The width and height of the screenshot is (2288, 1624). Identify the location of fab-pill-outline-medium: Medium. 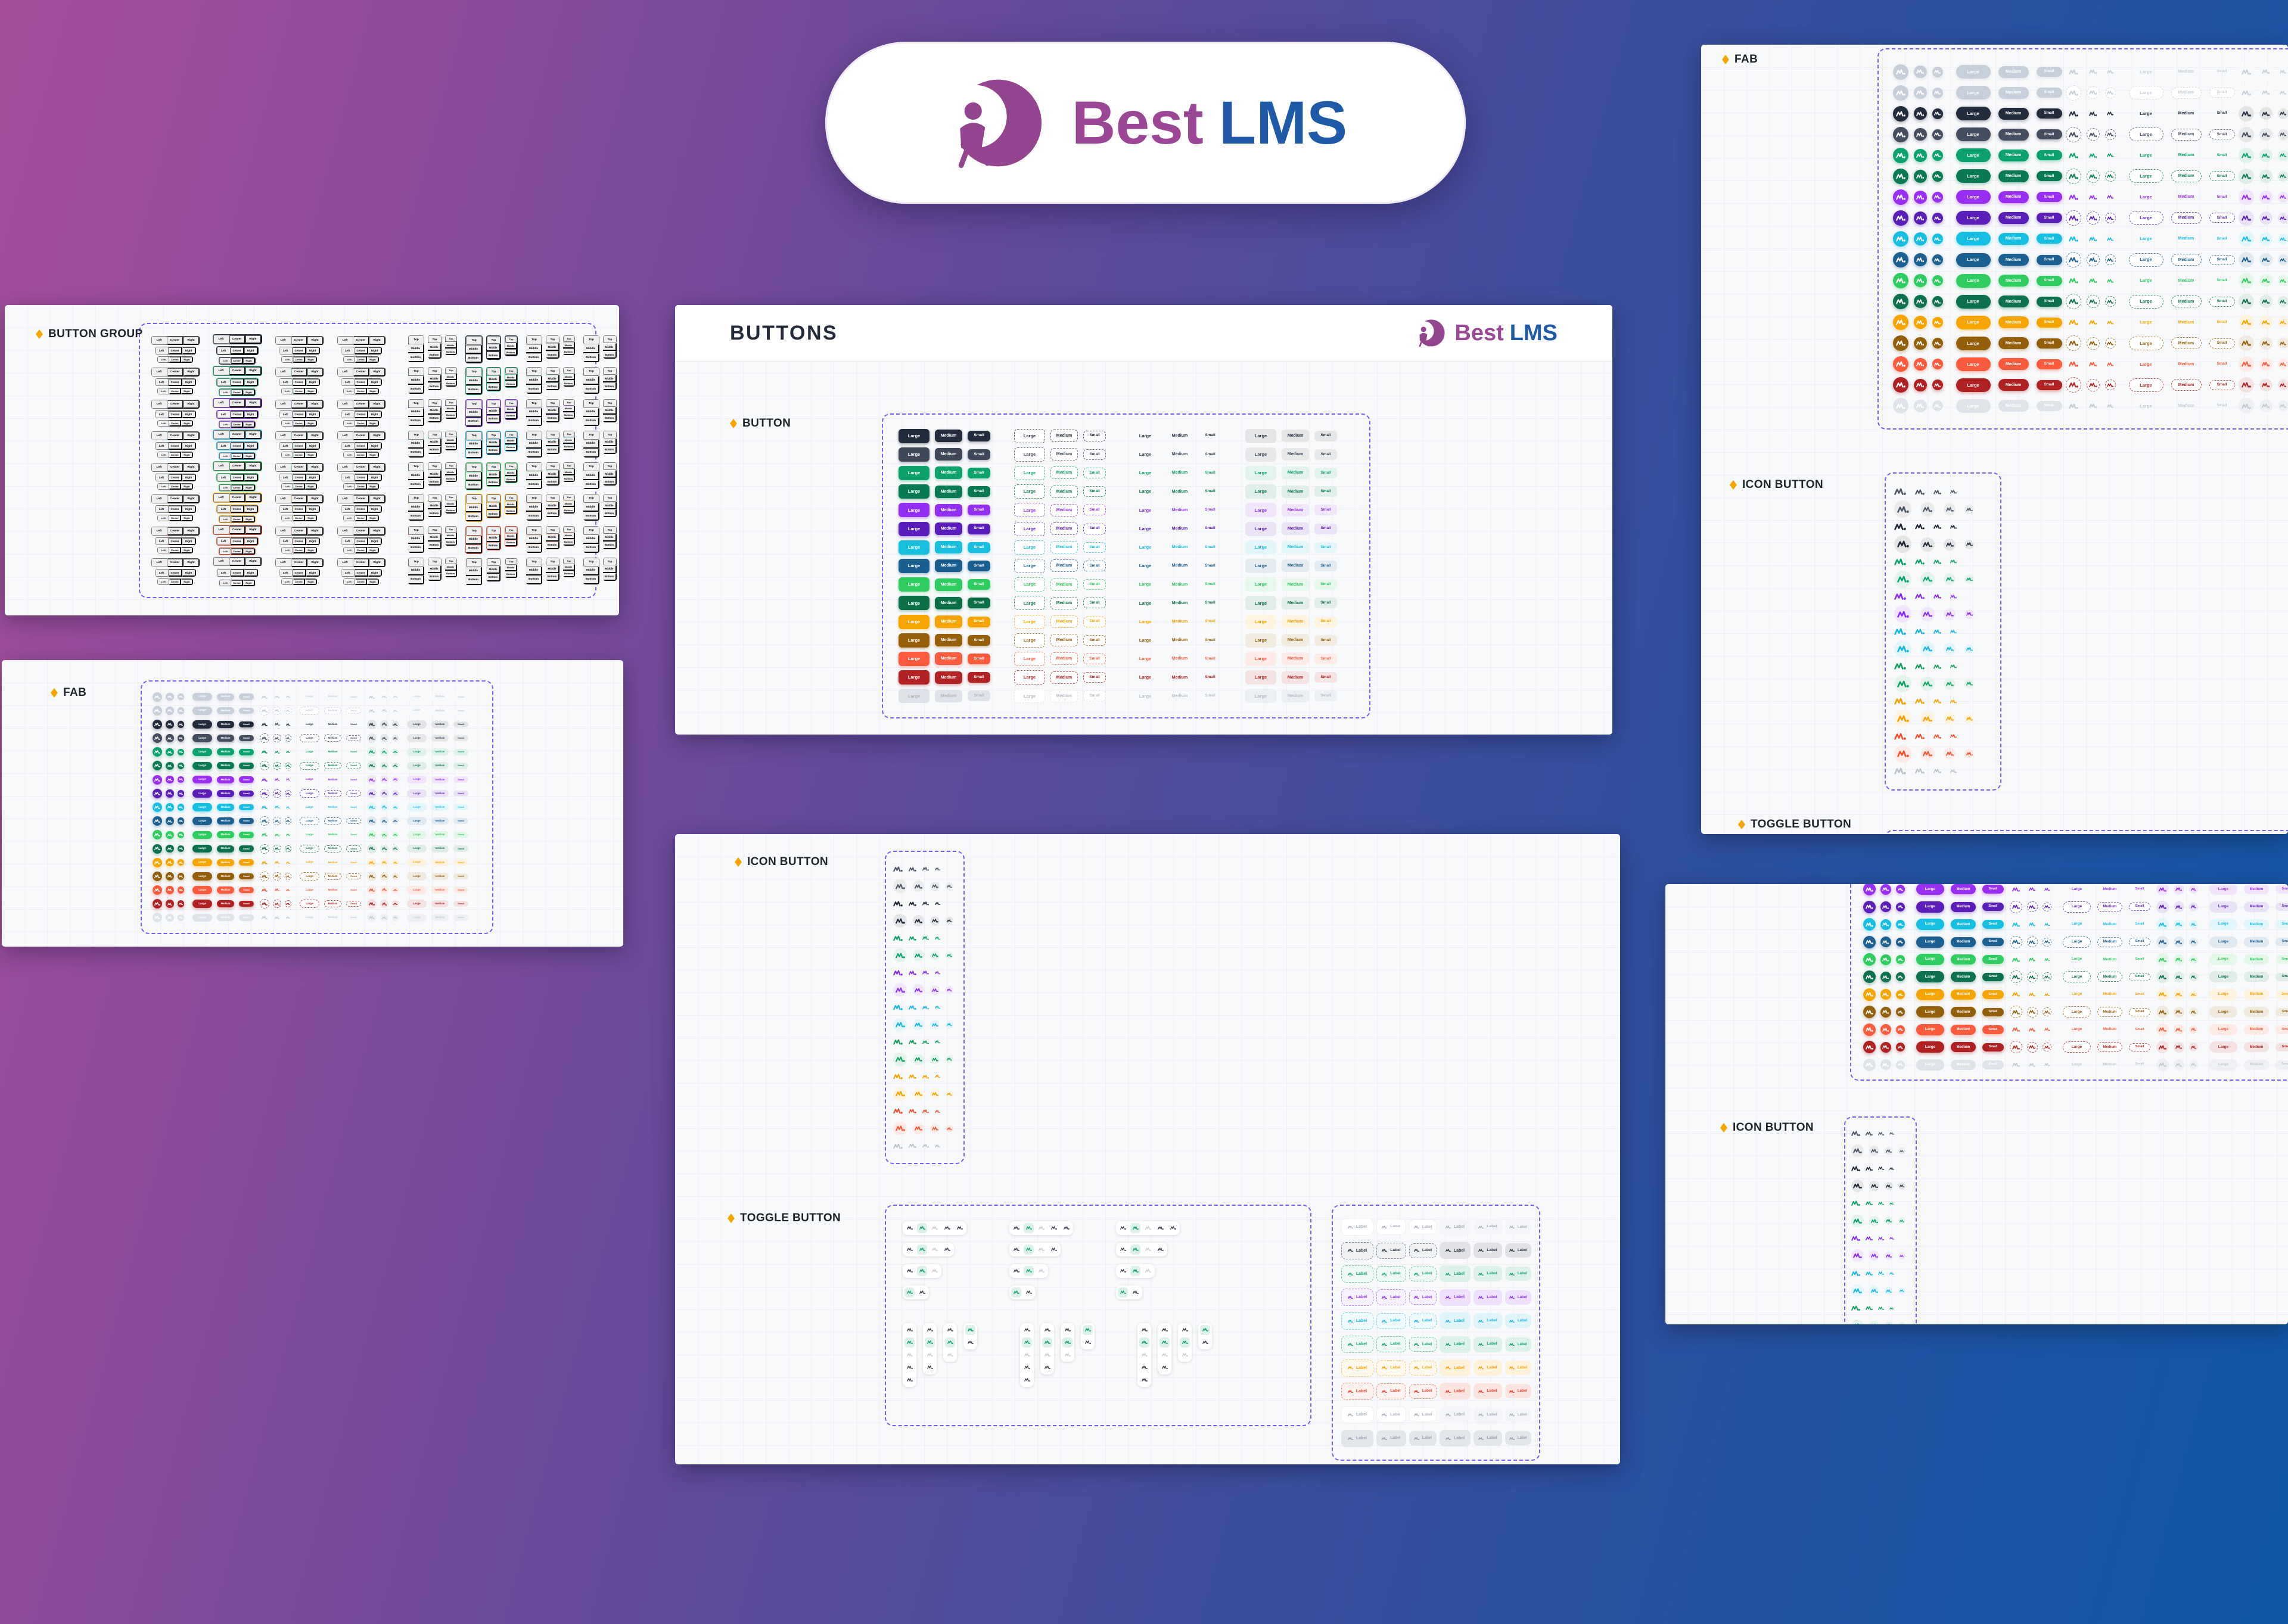
(2186, 217).